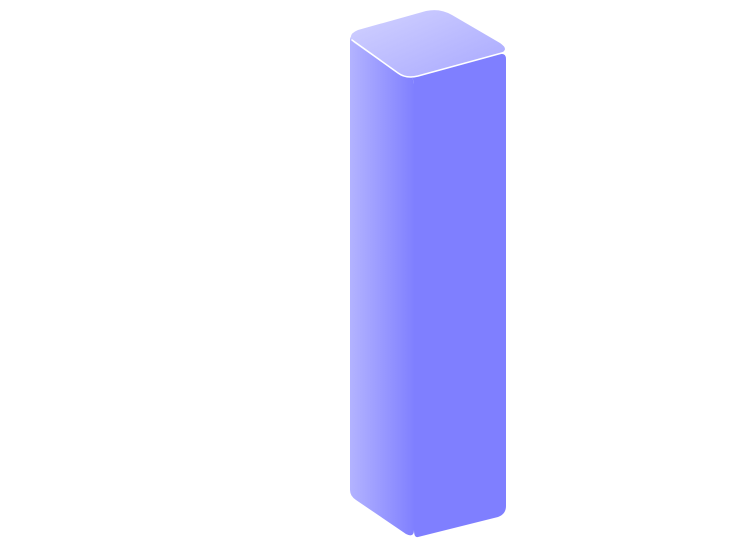  What do you see at coordinates (382, 285) in the screenshot?
I see `bar-front-face` at bounding box center [382, 285].